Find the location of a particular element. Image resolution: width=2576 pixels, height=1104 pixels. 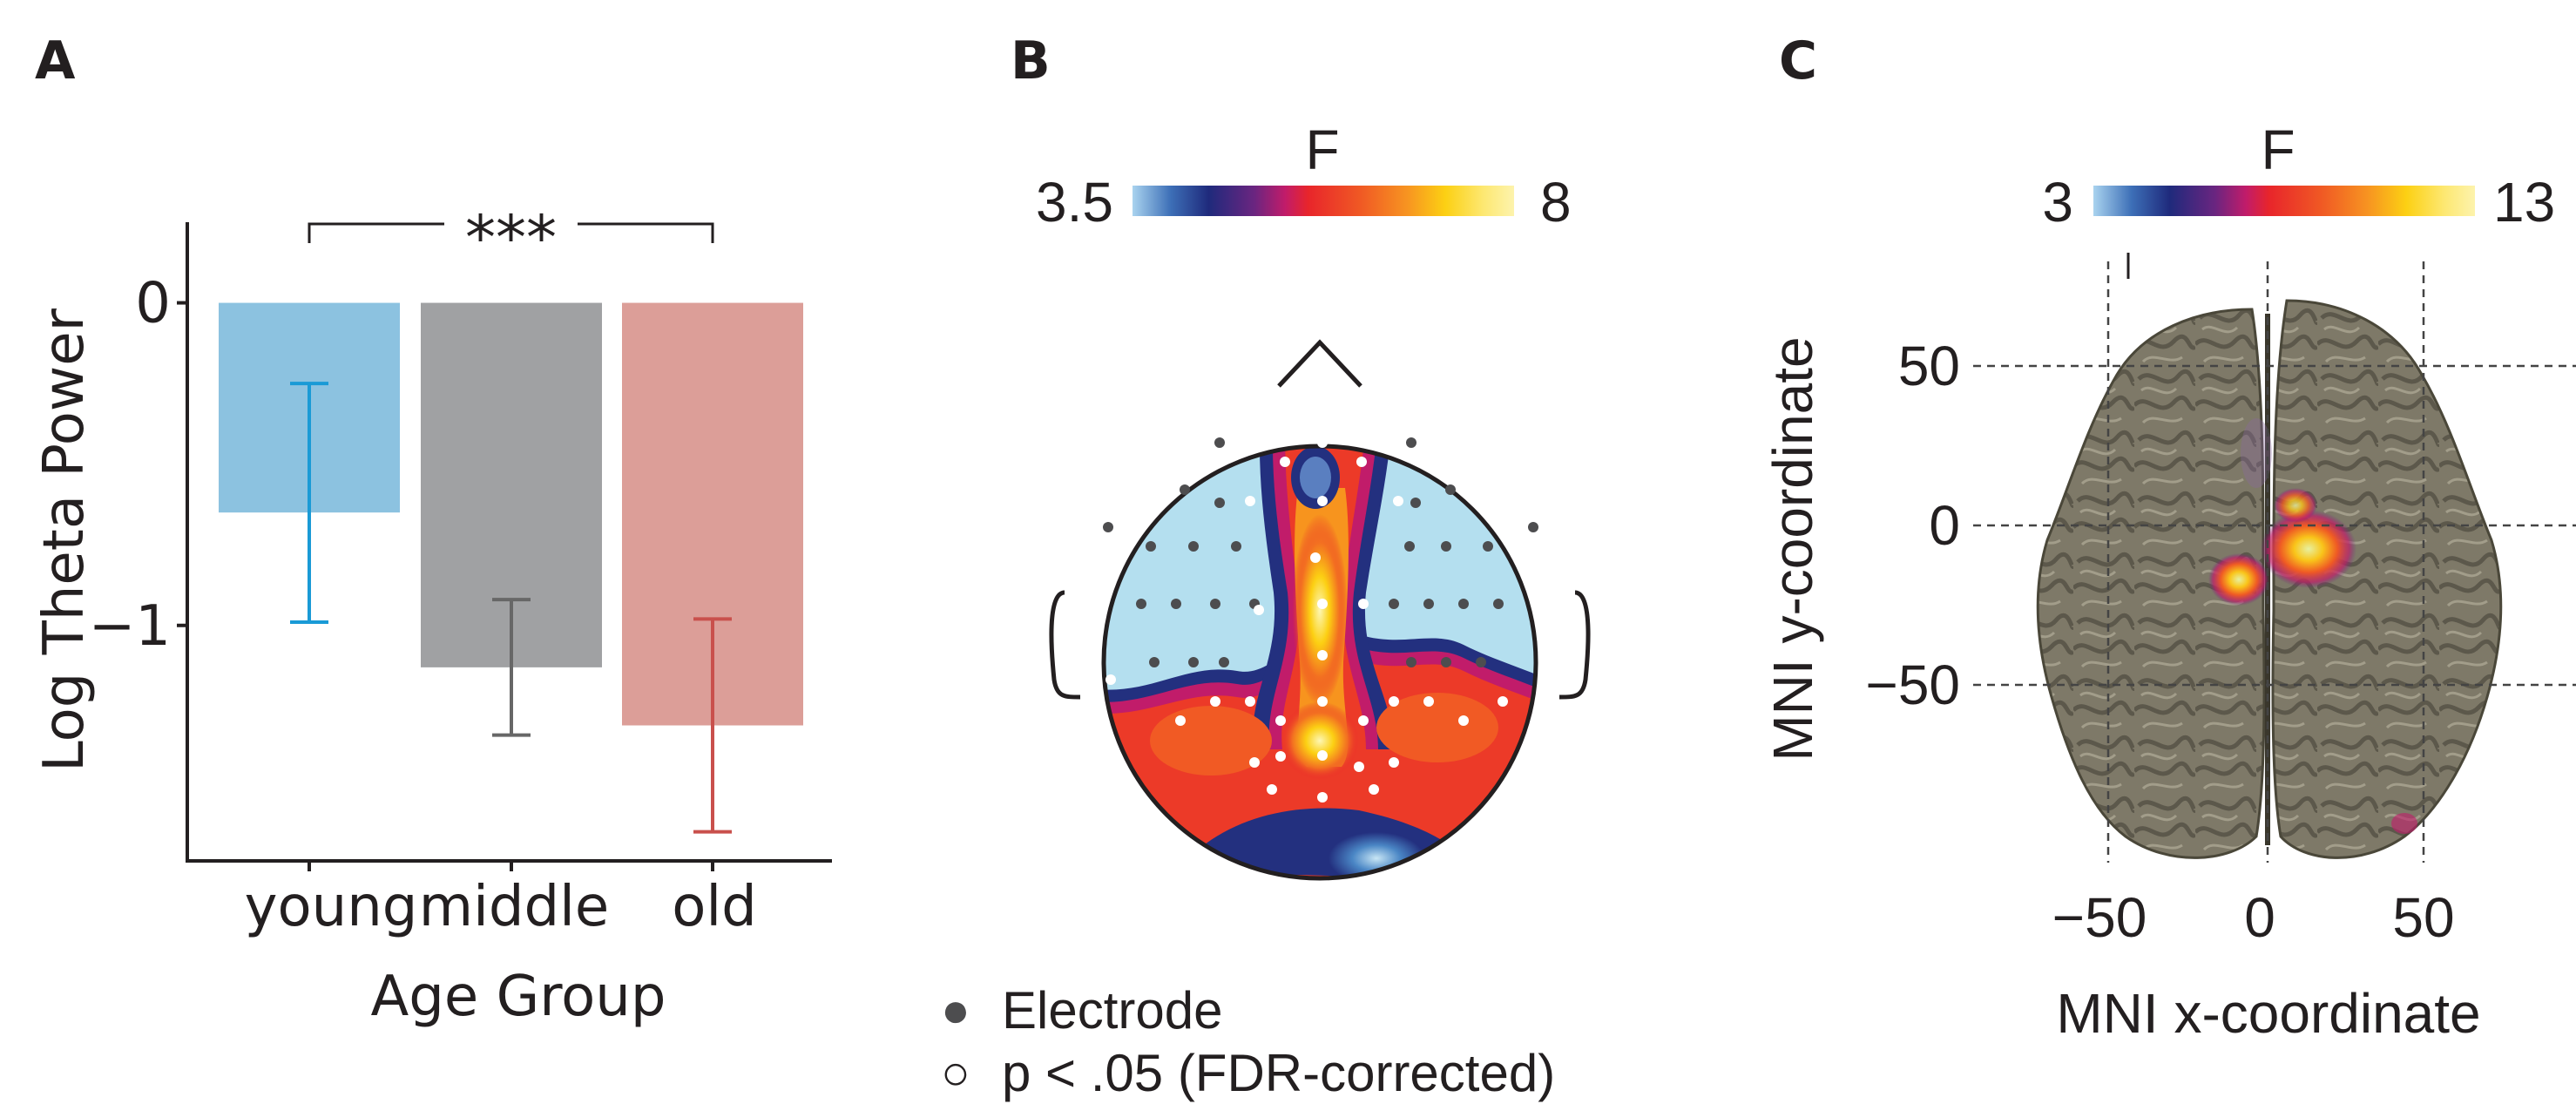

panel-b-label: B is located at coordinates (1031, 61).